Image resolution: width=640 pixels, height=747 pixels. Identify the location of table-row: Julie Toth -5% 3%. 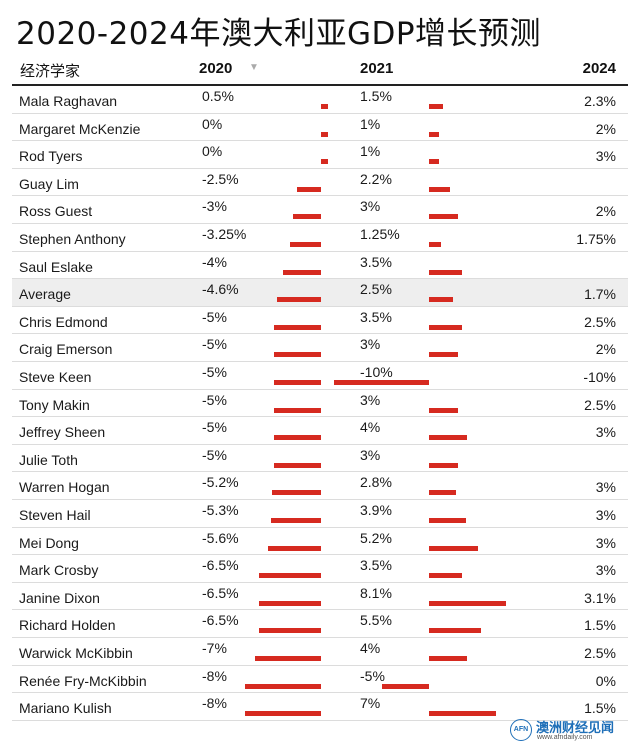
(320, 459).